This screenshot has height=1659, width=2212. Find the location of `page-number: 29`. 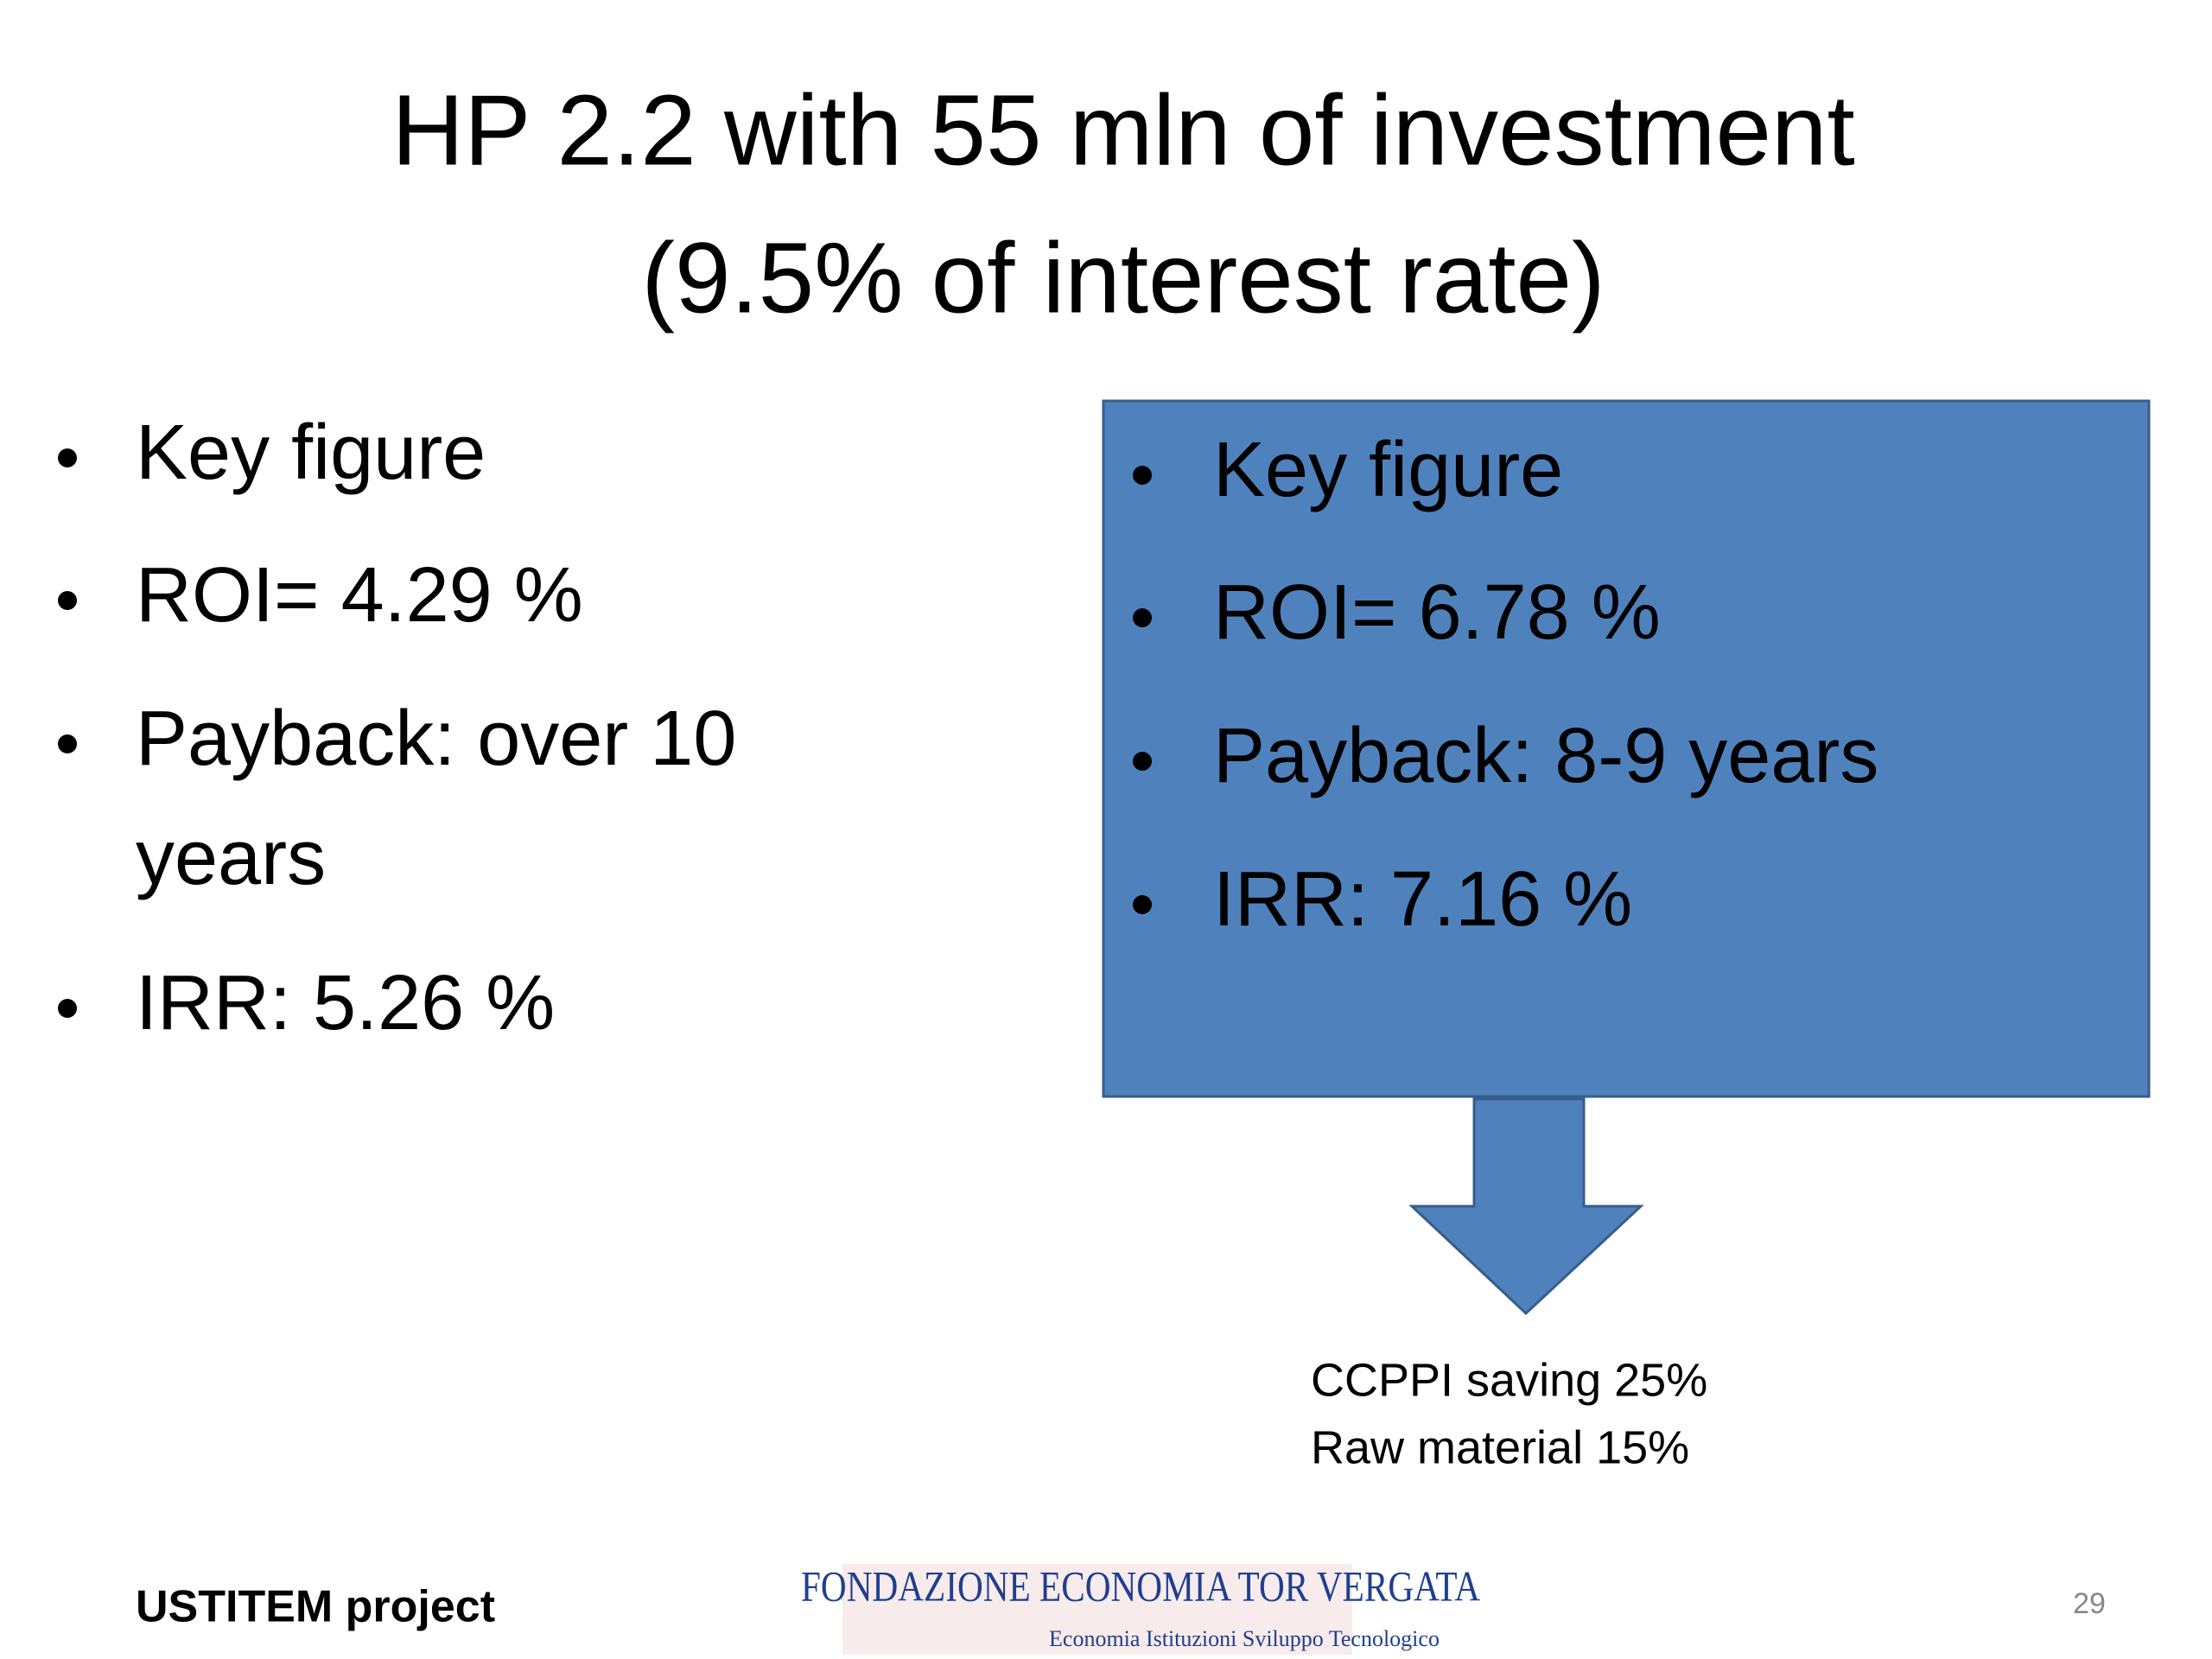

page-number: 29 is located at coordinates (2089, 1603).